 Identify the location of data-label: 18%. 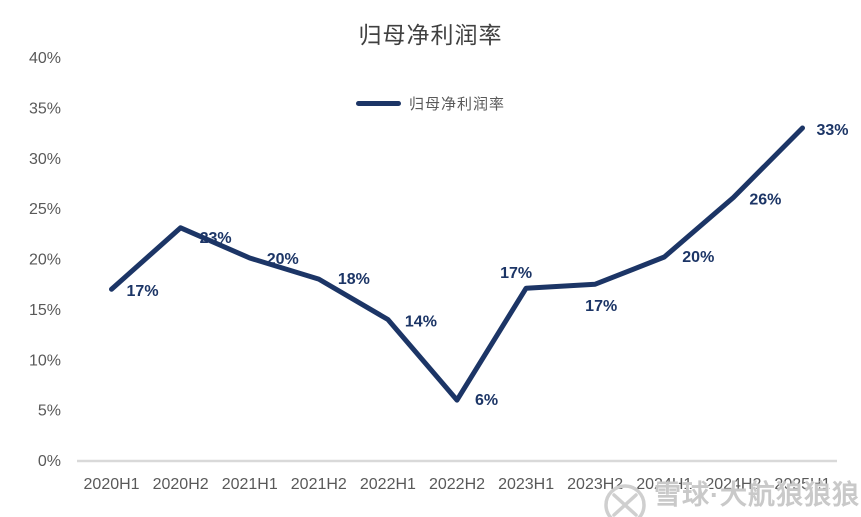
(354, 279).